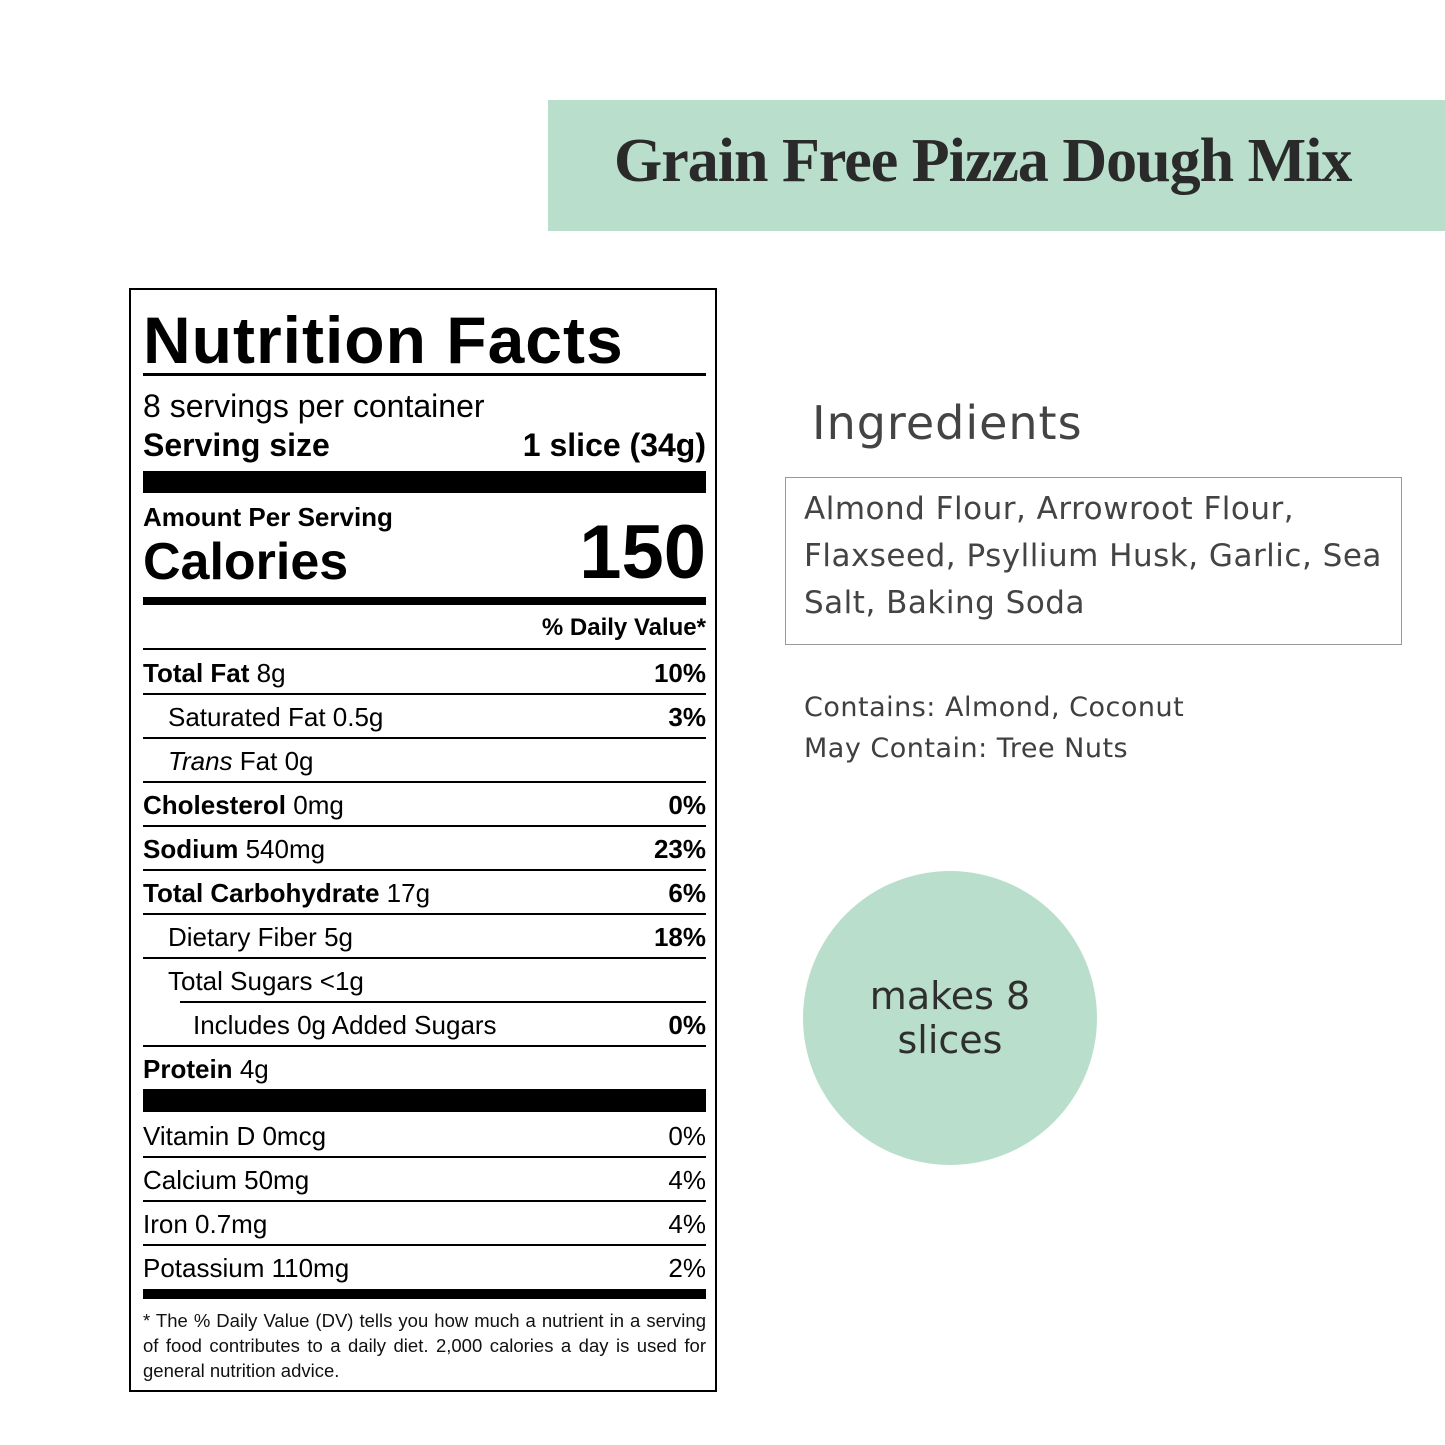 The width and height of the screenshot is (1445, 1445). I want to click on nutrition-micros-1-dv: 4%, so click(687, 1179).